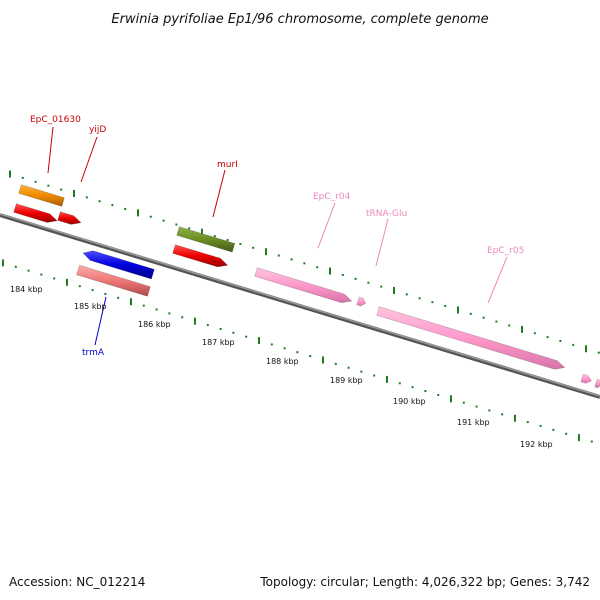  Describe the element at coordinates (77, 582) in the screenshot. I see `accession-text: Accession: NC_012214` at that location.